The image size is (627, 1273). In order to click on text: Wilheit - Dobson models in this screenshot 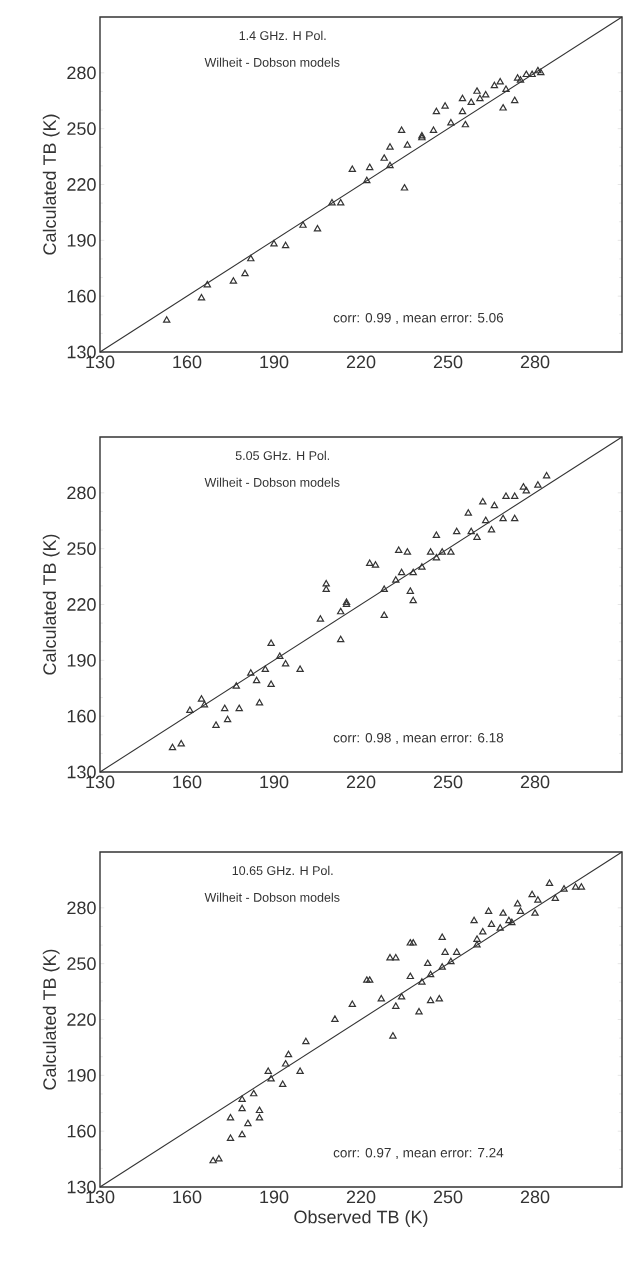, I will do `click(272, 897)`.